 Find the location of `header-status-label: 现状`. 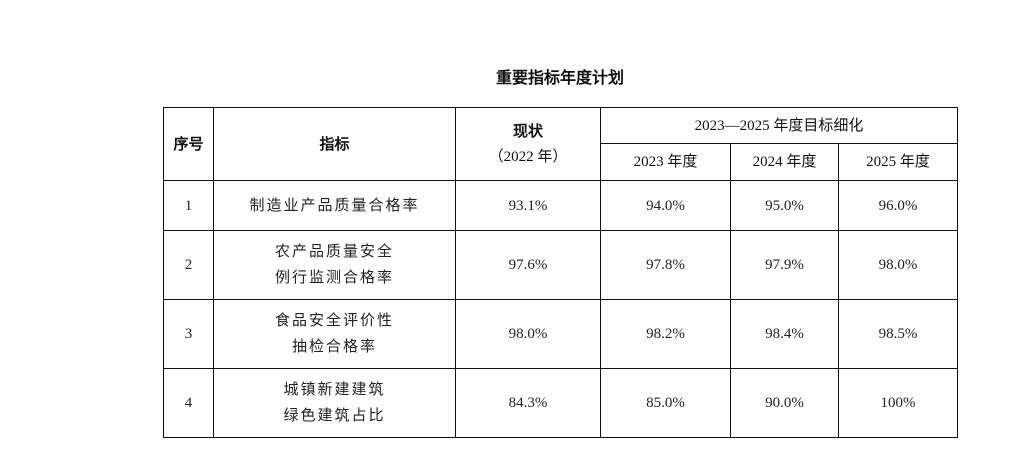

header-status-label: 现状 is located at coordinates (527, 131).